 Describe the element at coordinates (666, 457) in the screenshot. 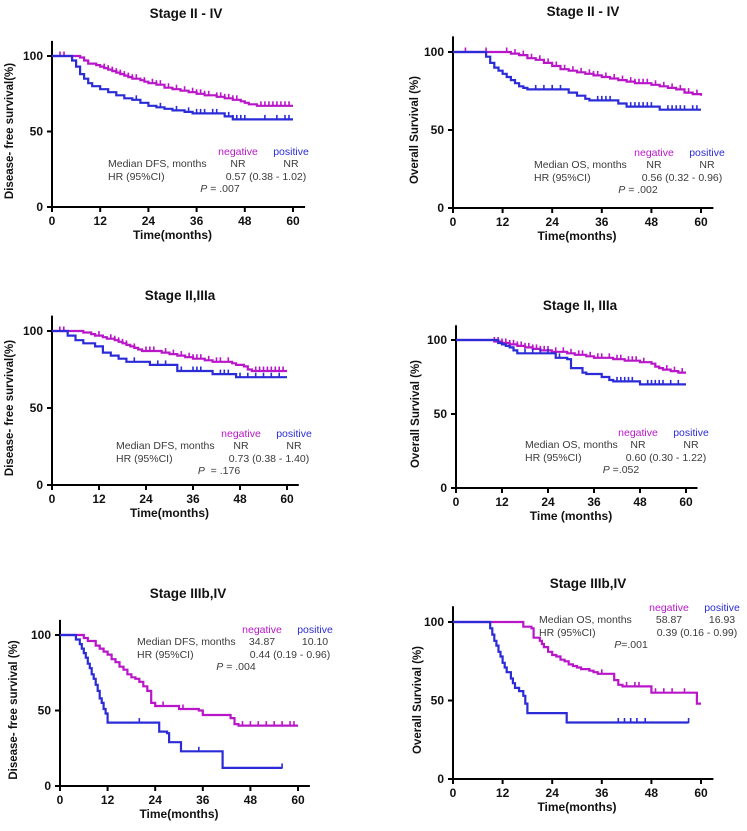

I see `hr-value: 0.60 (0.30 - 1.22)` at that location.